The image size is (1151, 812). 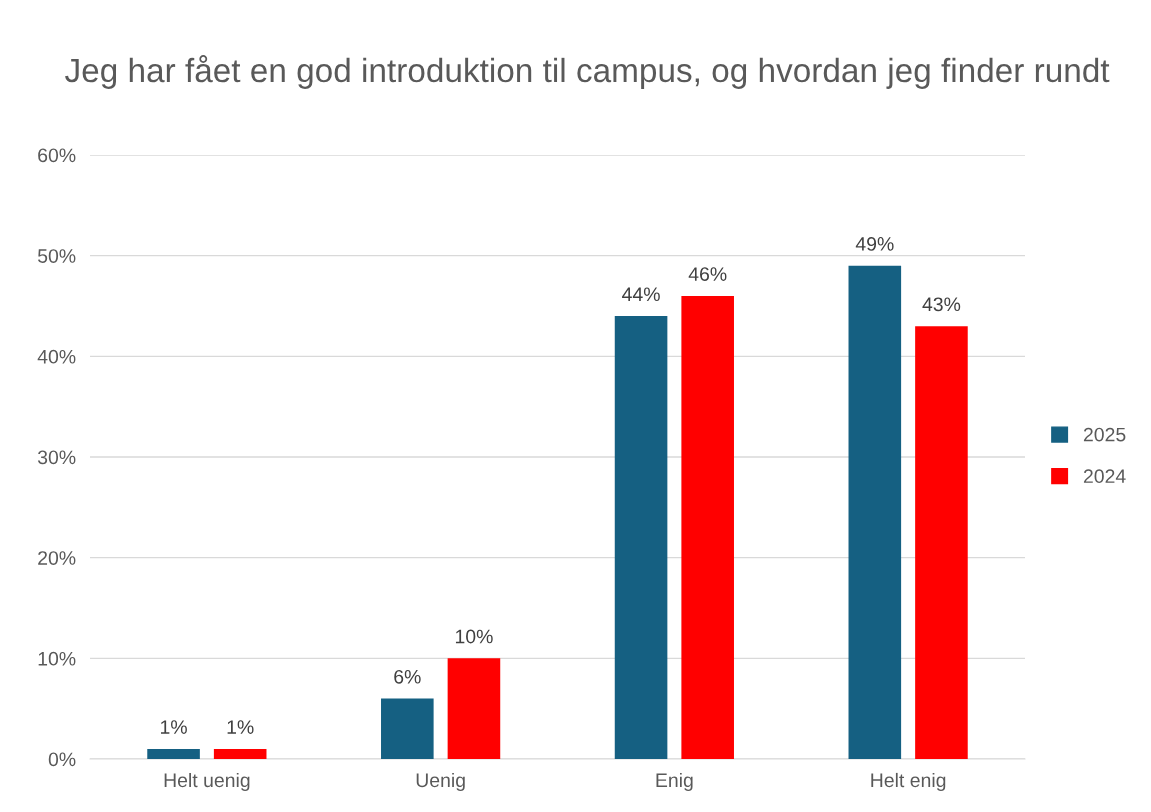 What do you see at coordinates (57, 155) in the screenshot?
I see `y-tick-label: 60%` at bounding box center [57, 155].